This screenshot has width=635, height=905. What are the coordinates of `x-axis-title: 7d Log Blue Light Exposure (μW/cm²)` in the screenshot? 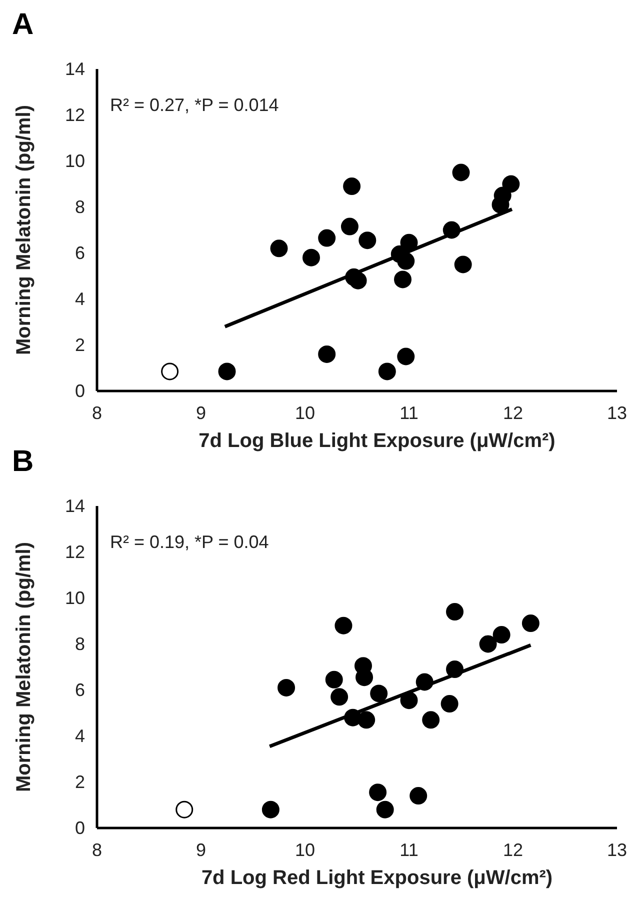 It's located at (377, 441).